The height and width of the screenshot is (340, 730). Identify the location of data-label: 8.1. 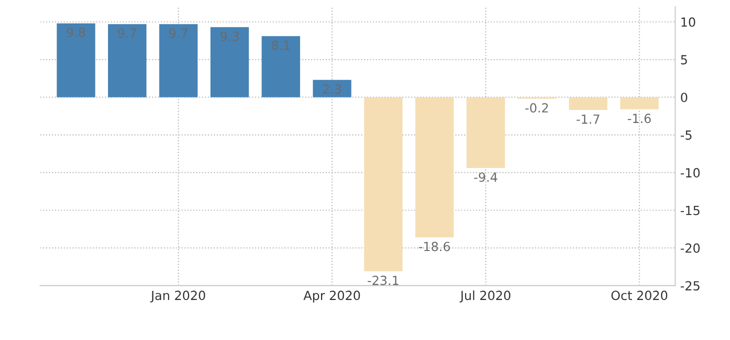
(281, 45).